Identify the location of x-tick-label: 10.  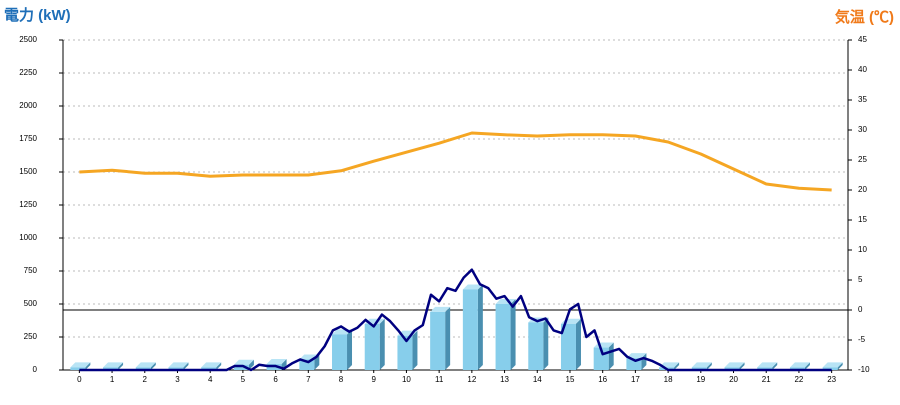
(406, 379).